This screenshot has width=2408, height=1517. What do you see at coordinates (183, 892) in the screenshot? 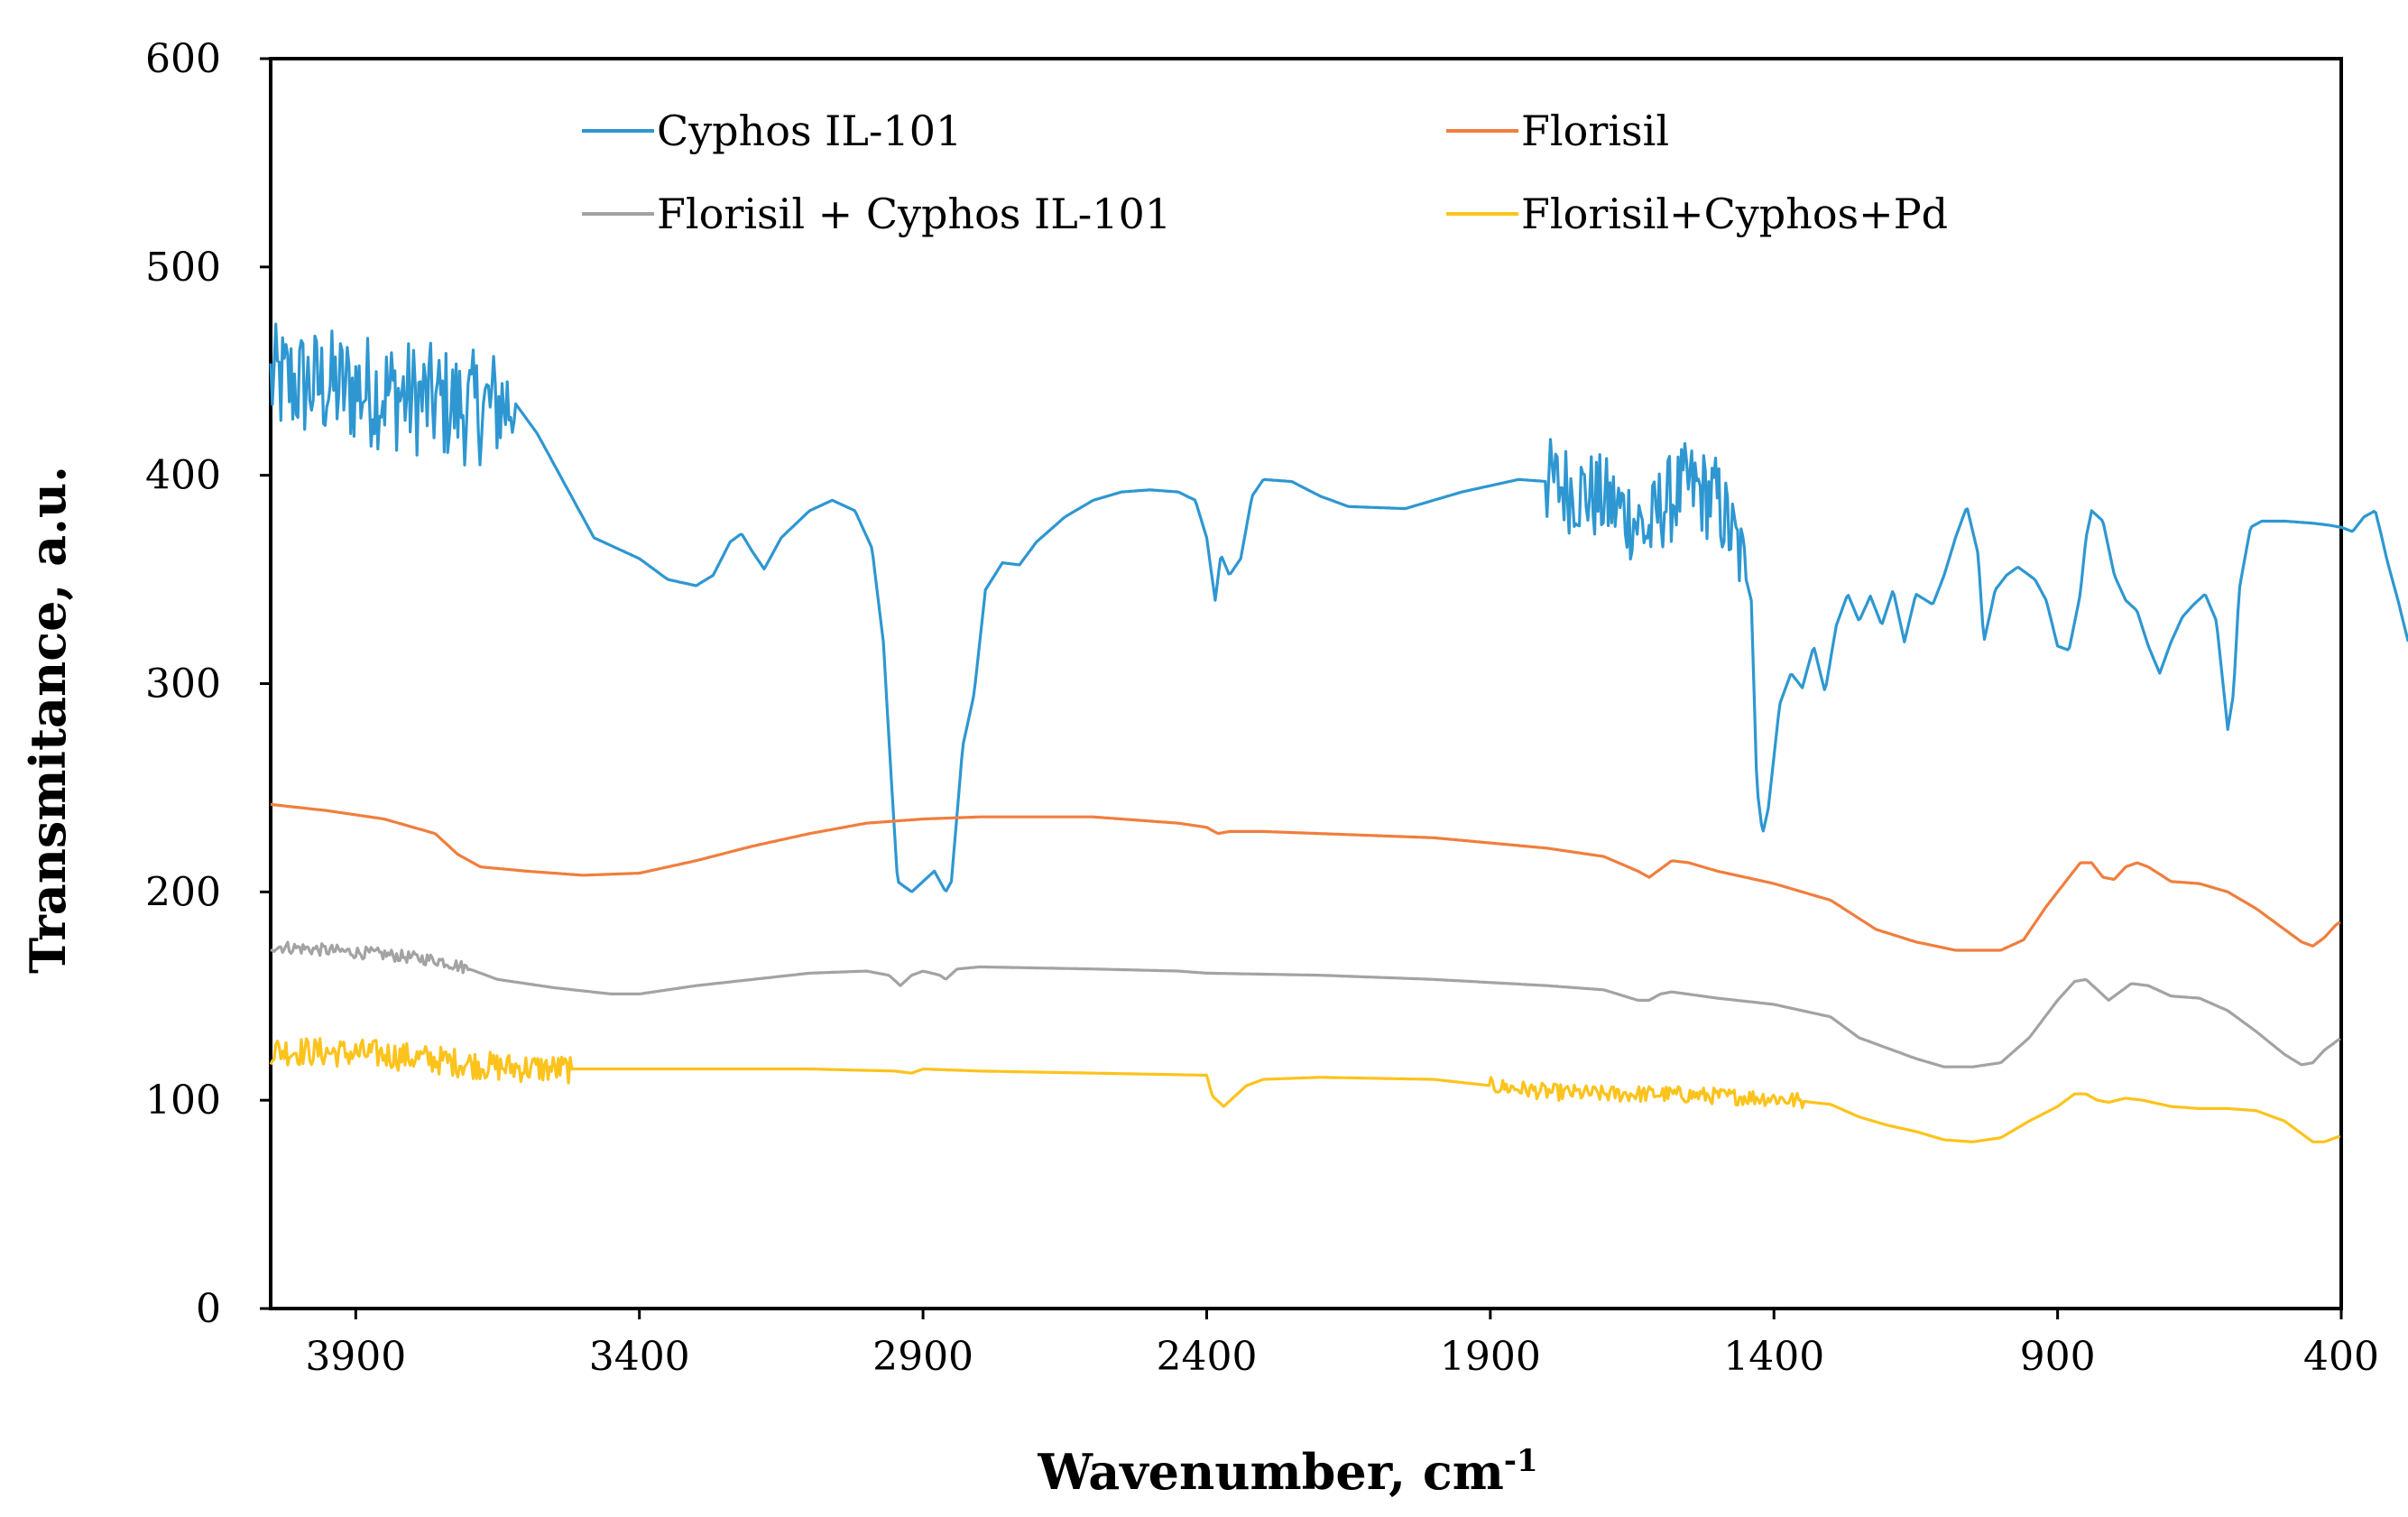
I see `y-tick-label: 200` at bounding box center [183, 892].